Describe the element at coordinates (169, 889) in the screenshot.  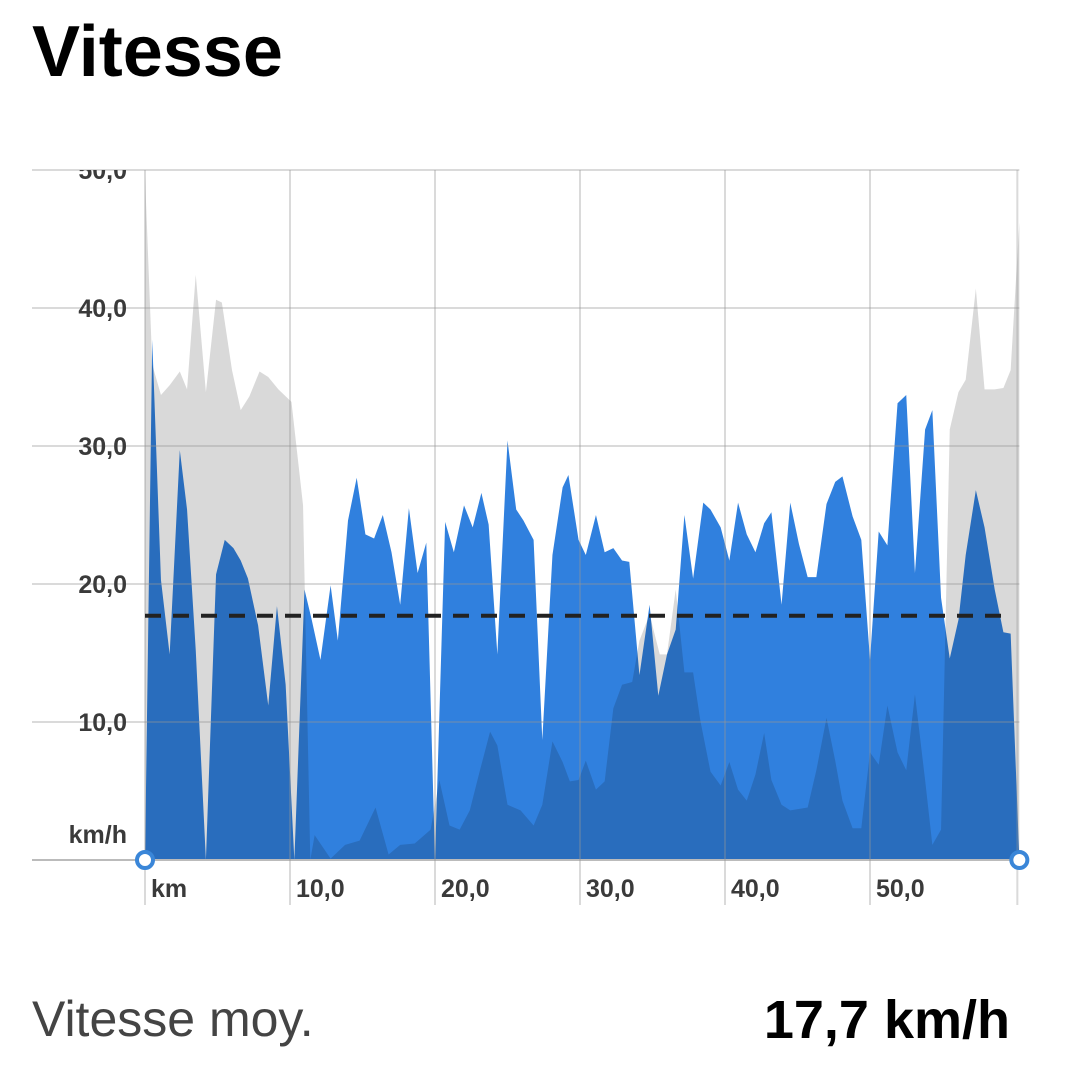
I see `x-tick-label: km` at that location.